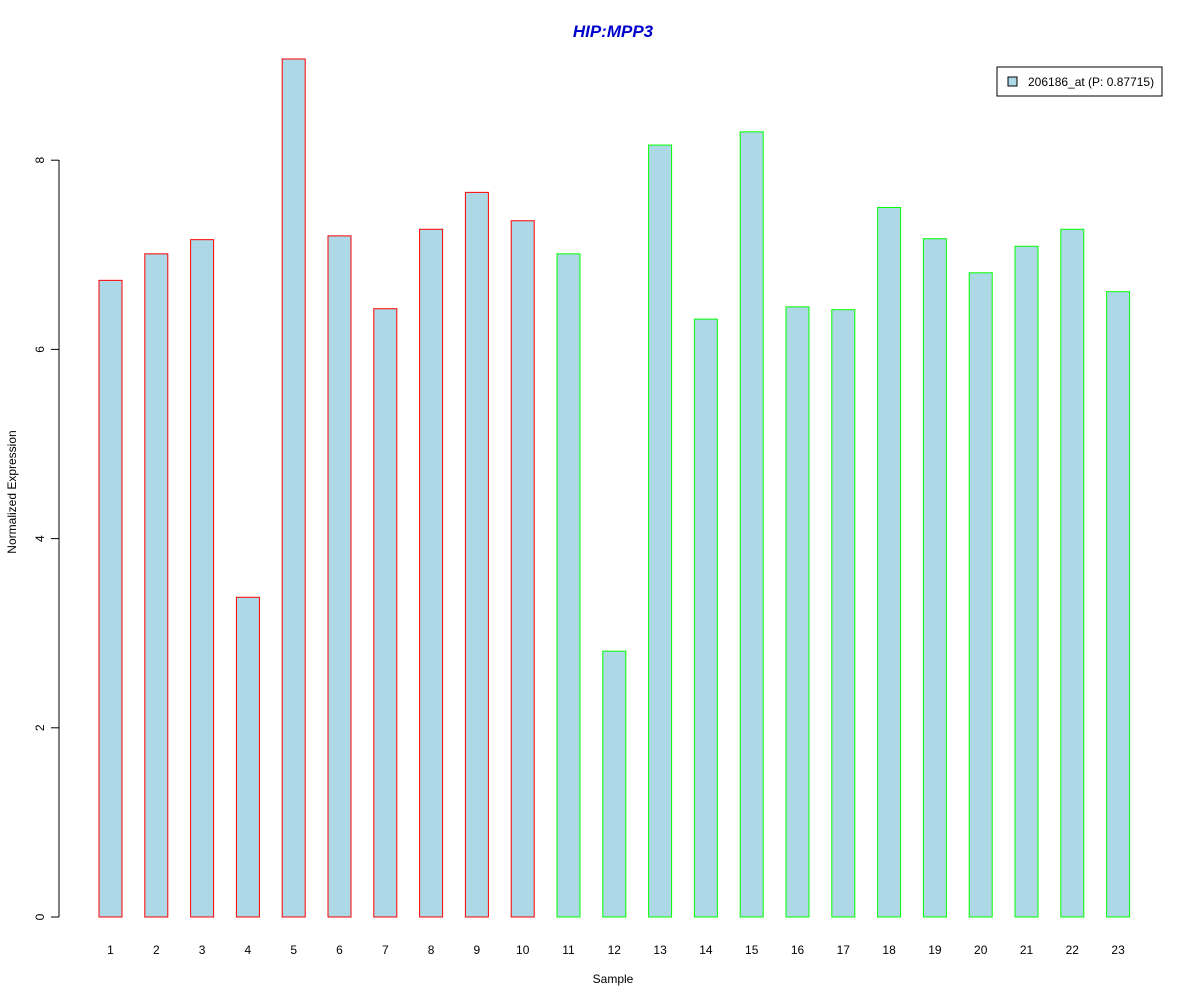 The height and width of the screenshot is (1000, 1200). I want to click on x-axis-label: Sample, so click(613, 979).